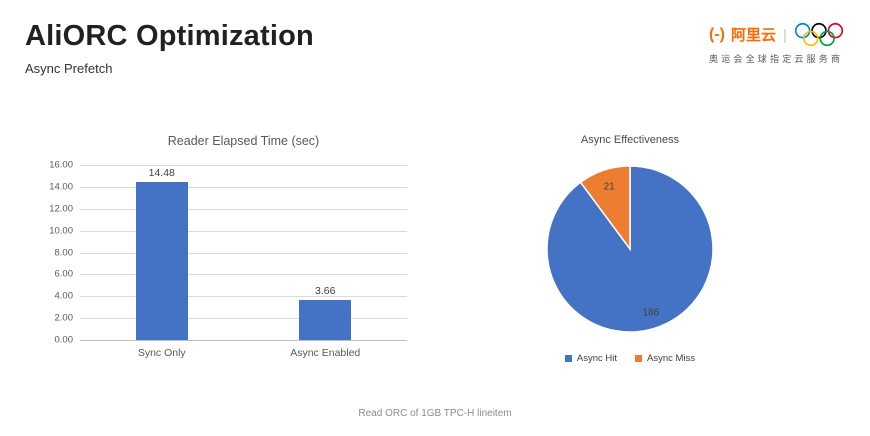  Describe the element at coordinates (243, 141) in the screenshot. I see `bar-chart-title: Reader Elapsed Time (sec)` at that location.